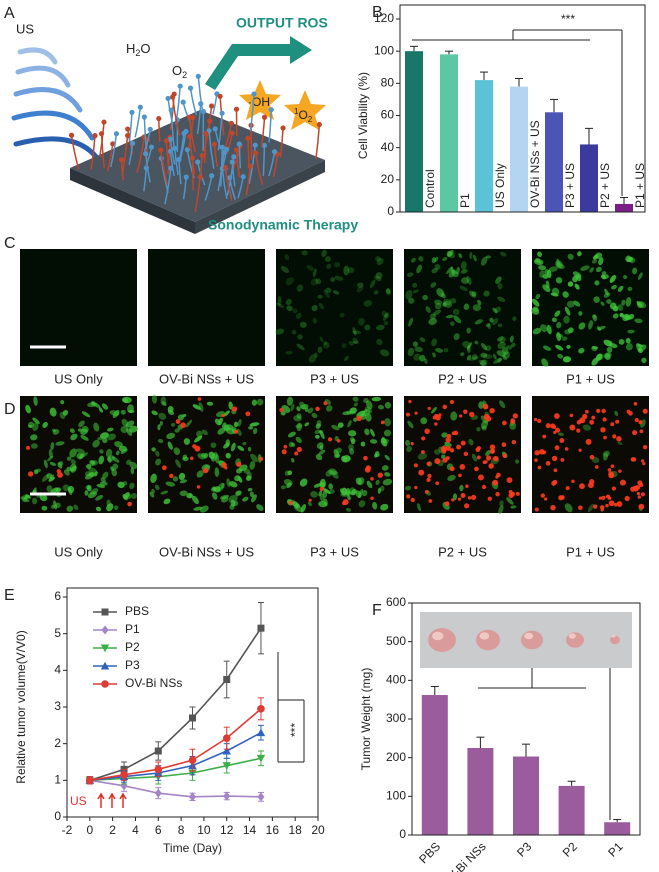 The height and width of the screenshot is (872, 659). What do you see at coordinates (204, 830) in the screenshot?
I see `x-tick-label: 10` at bounding box center [204, 830].